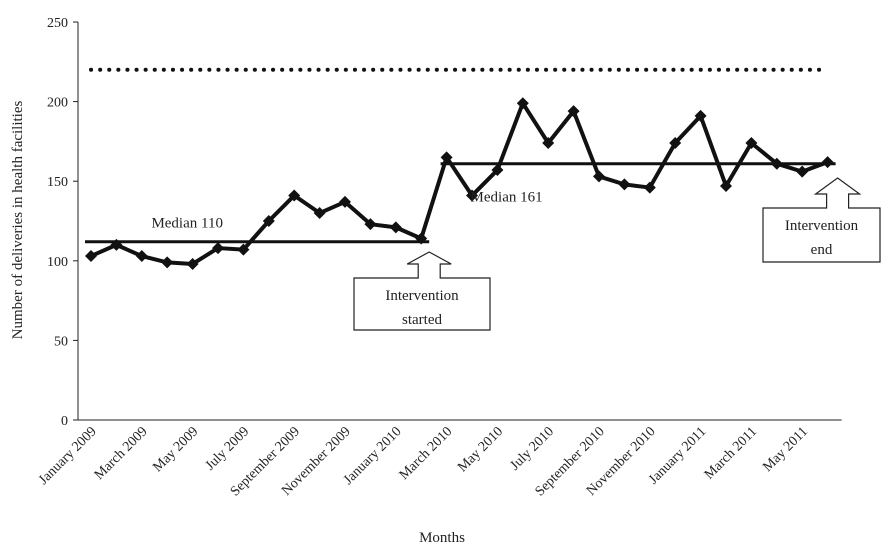  Describe the element at coordinates (175, 449) in the screenshot. I see `x-tick-label: May 2009` at that location.